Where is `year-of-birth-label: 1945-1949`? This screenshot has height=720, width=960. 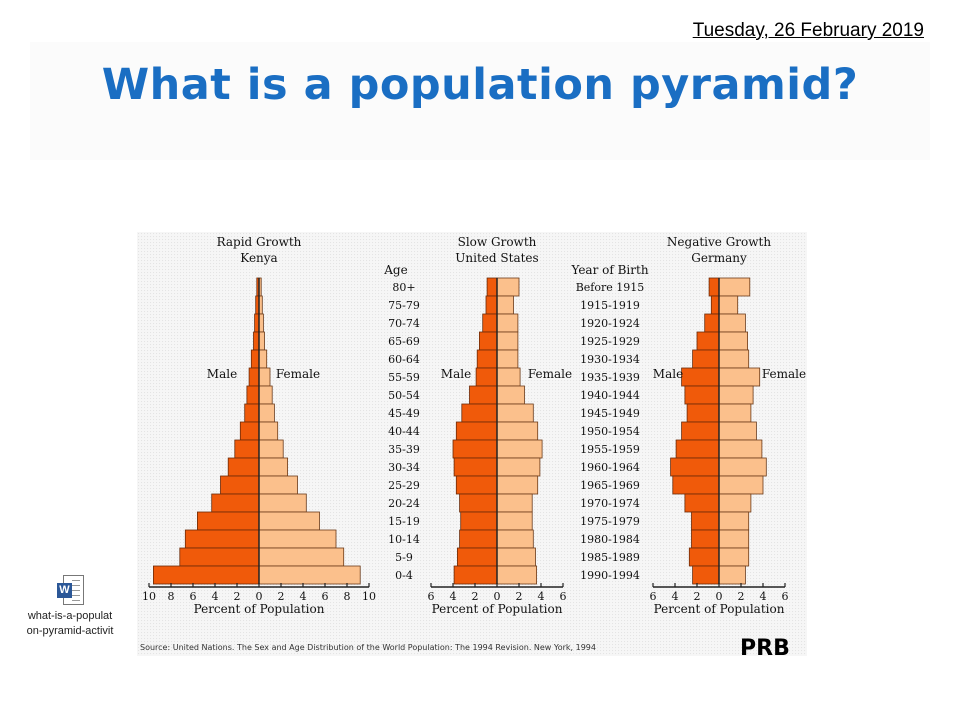 year-of-birth-label: 1945-1949 is located at coordinates (610, 413).